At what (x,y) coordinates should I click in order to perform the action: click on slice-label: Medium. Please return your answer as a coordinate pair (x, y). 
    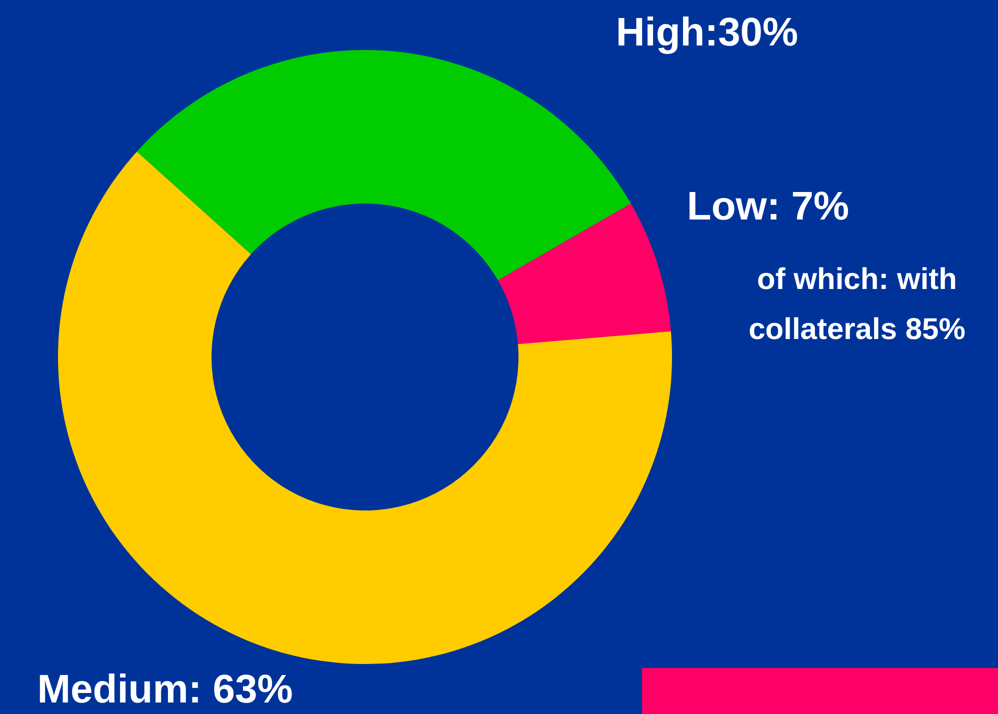
    Looking at the image, I should click on (112, 690).